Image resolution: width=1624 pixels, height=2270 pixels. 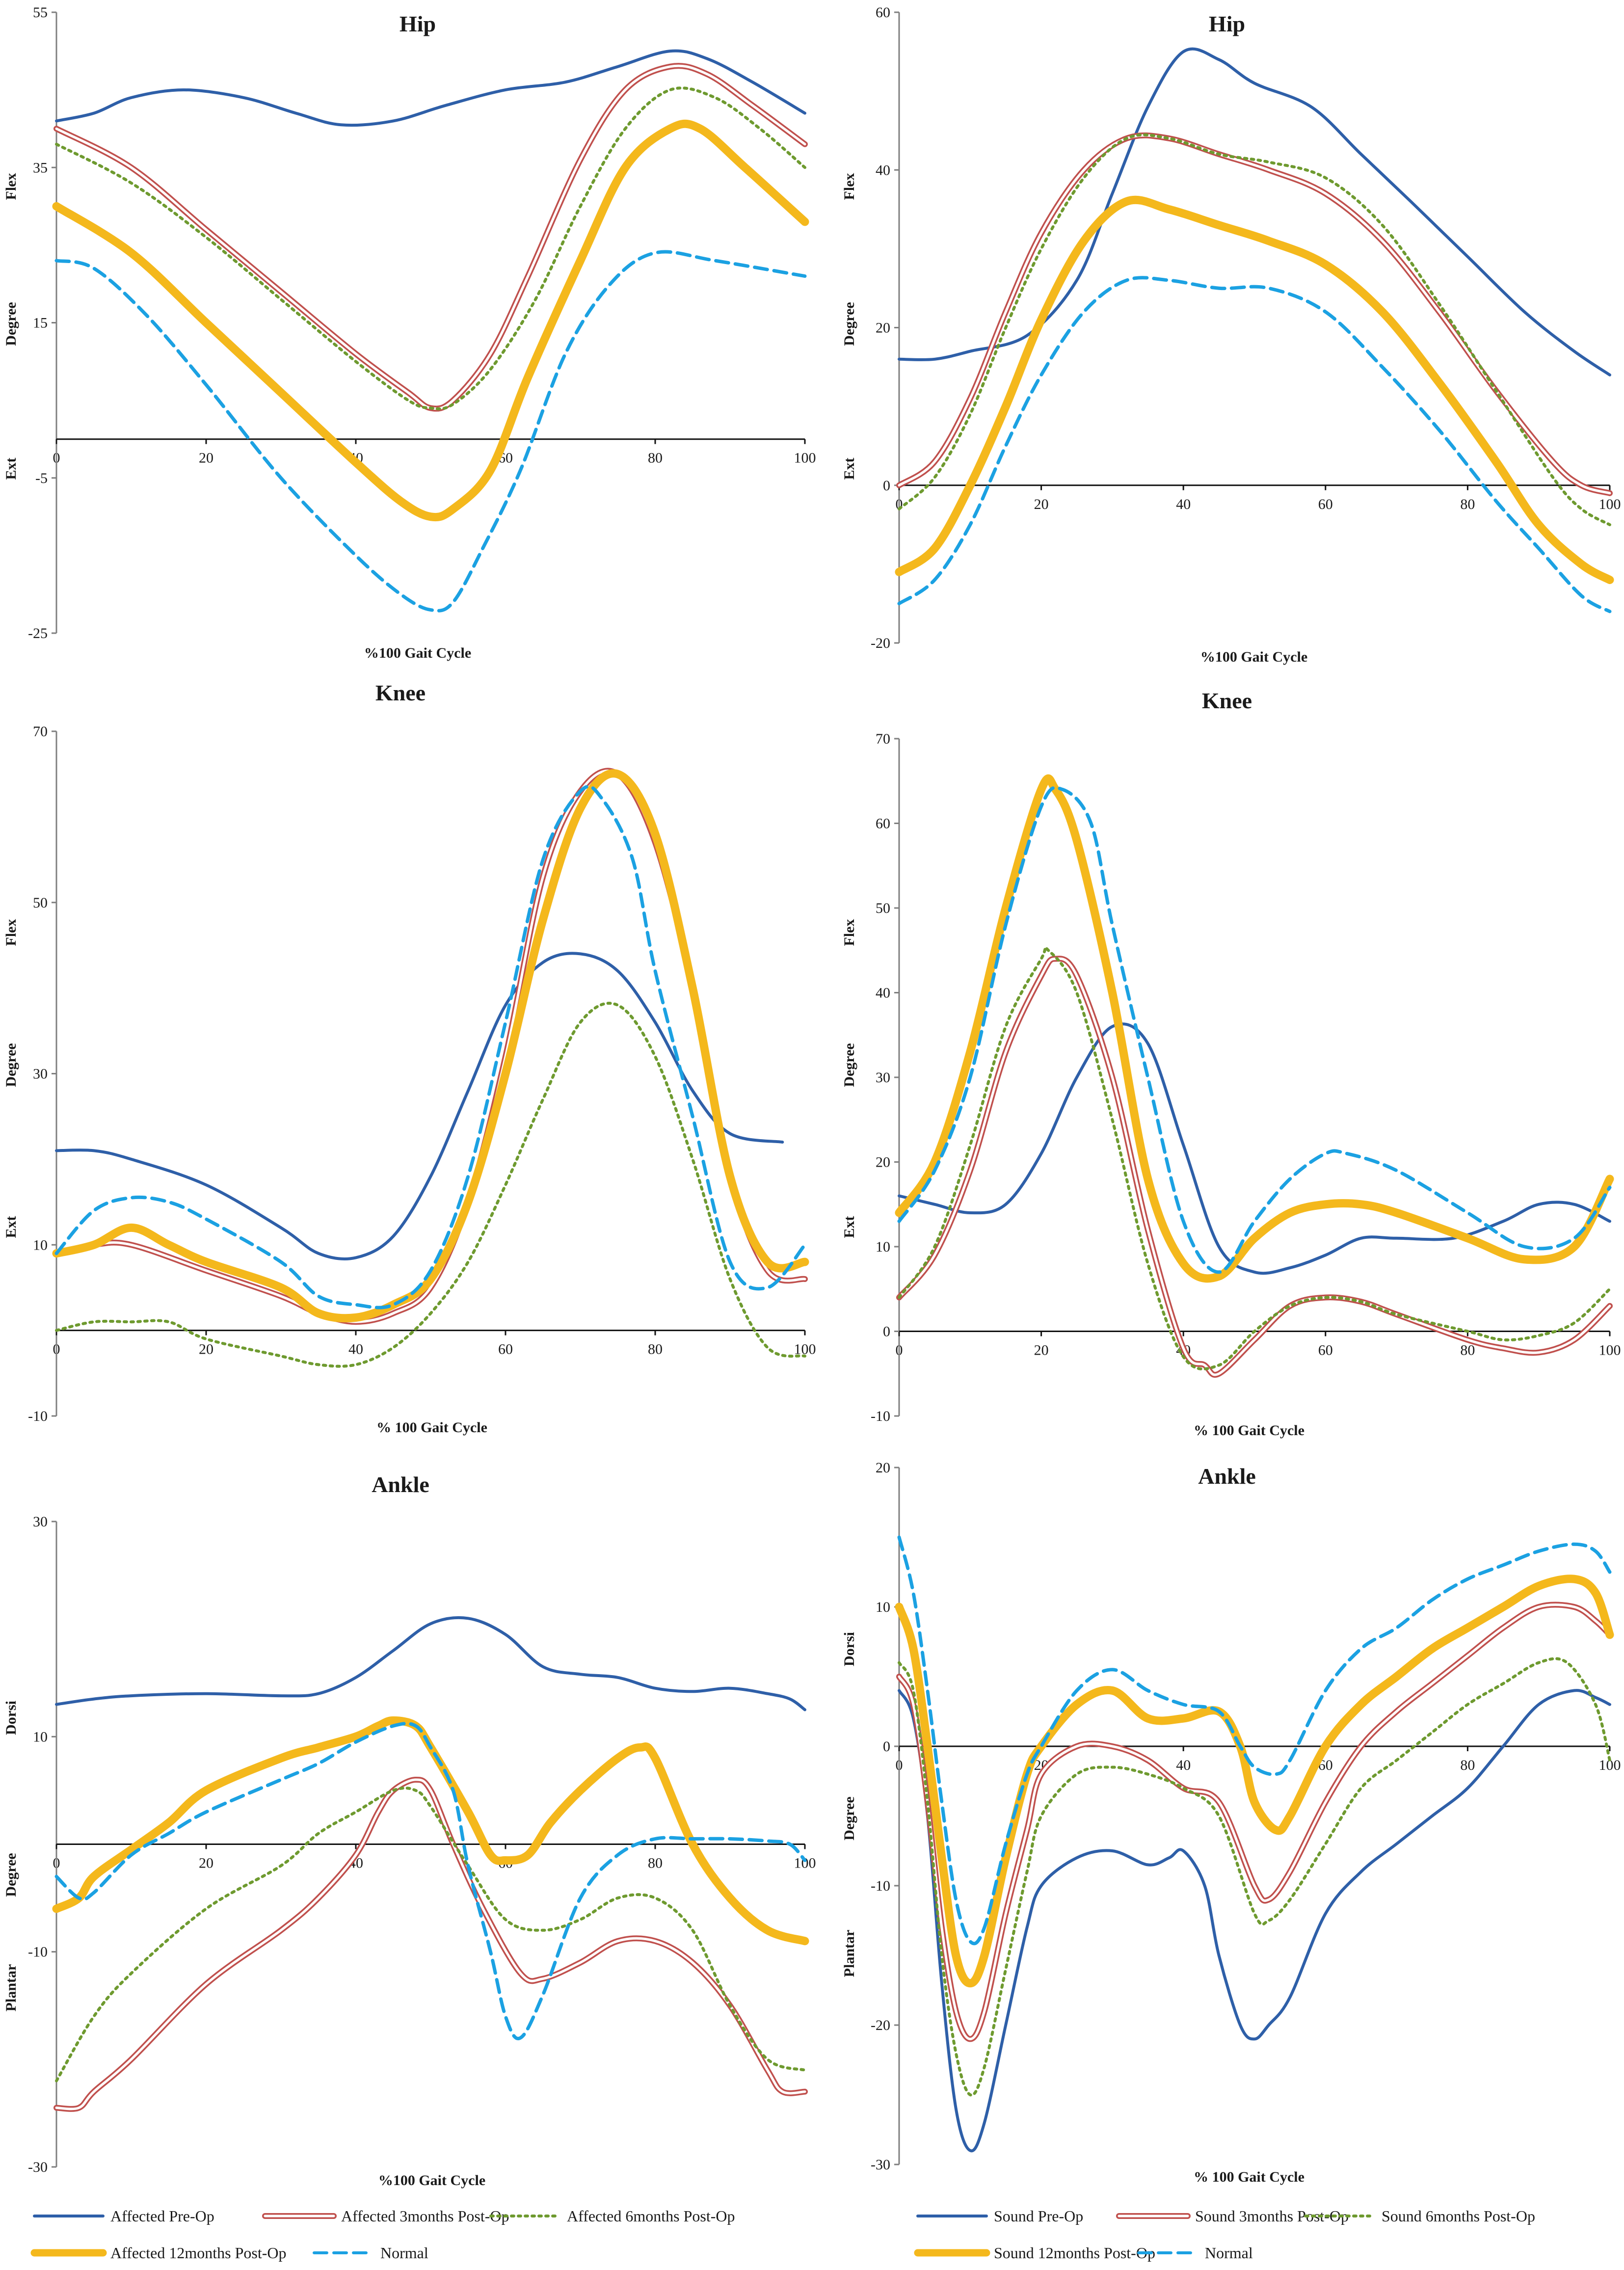 I want to click on y-tick-label: 40, so click(x=883, y=993).